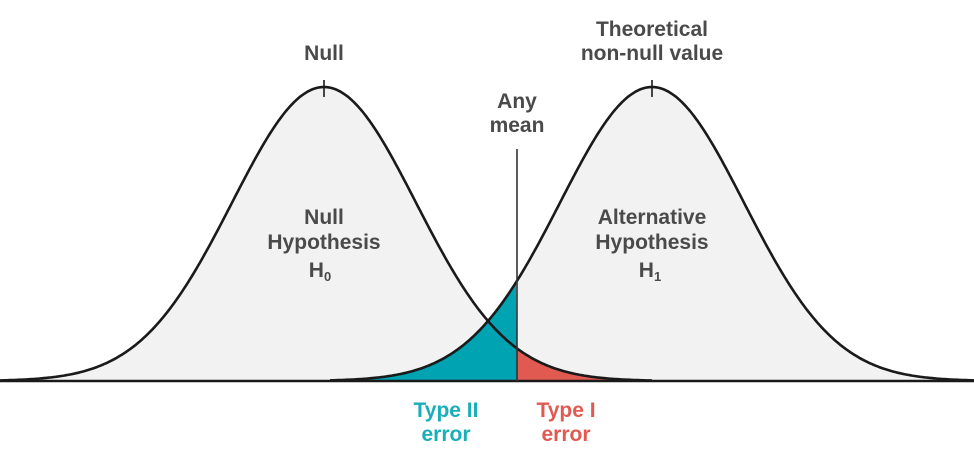 The height and width of the screenshot is (460, 974). Describe the element at coordinates (445, 434) in the screenshot. I see `type-ii-error-label-line2: error` at that location.